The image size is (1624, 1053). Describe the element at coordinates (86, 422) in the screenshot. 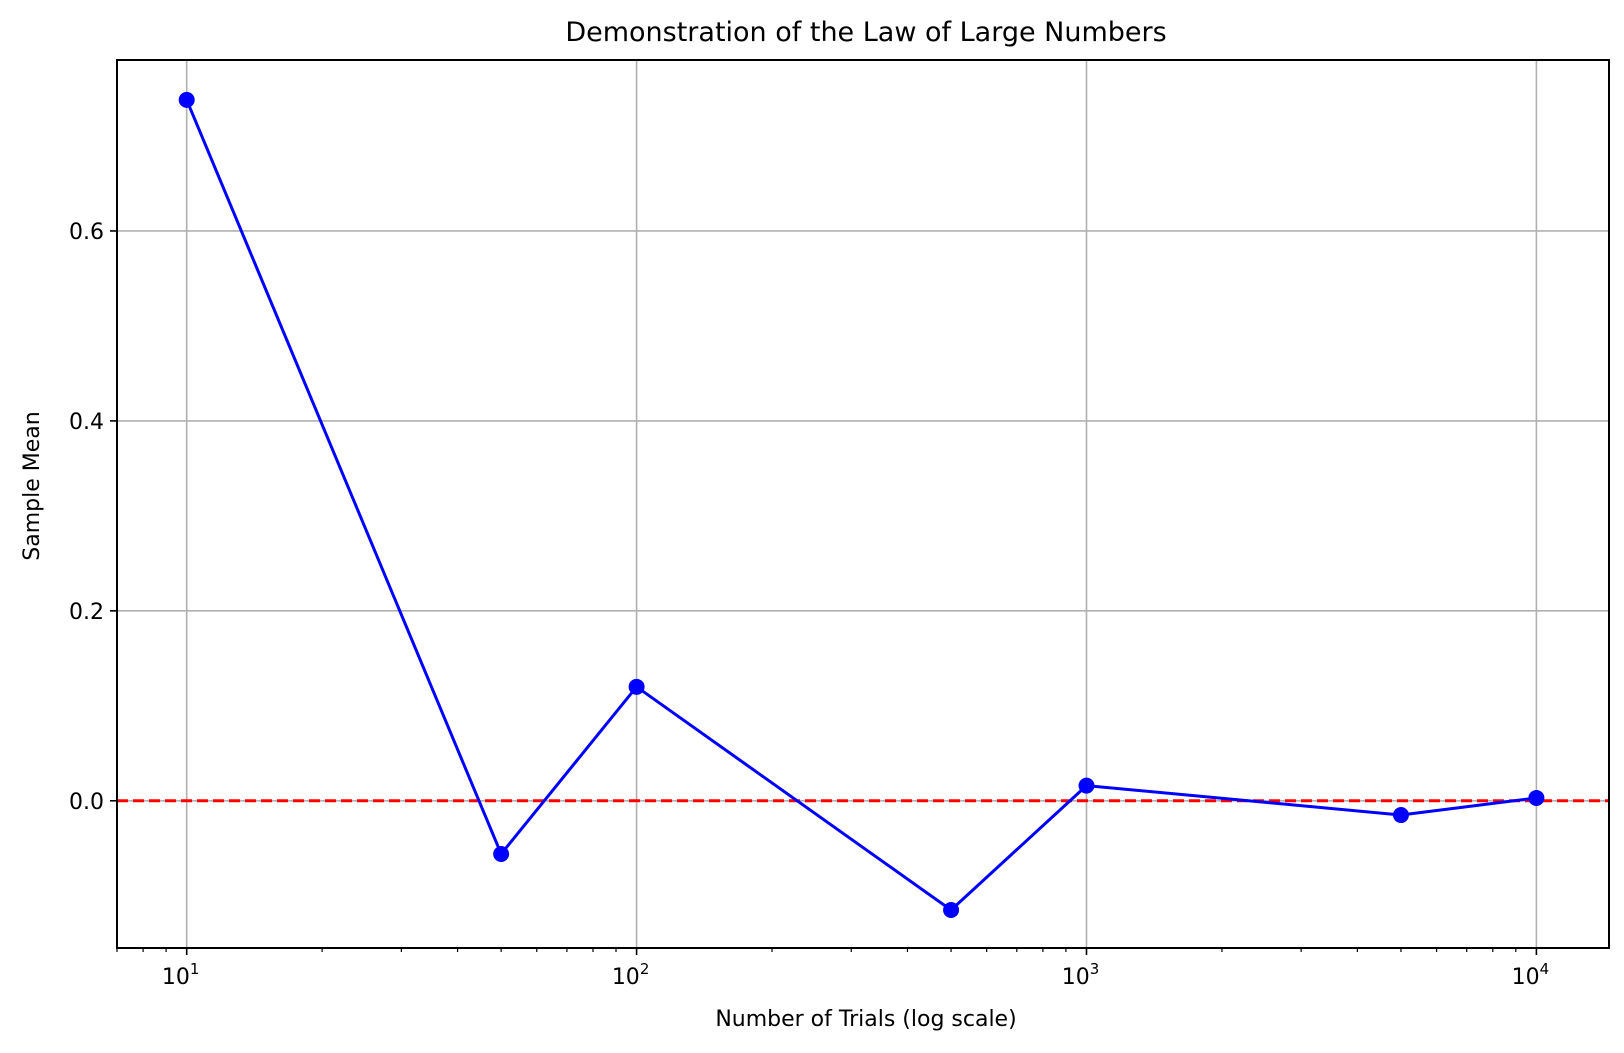

I see `y-tick-label: 0.4` at that location.